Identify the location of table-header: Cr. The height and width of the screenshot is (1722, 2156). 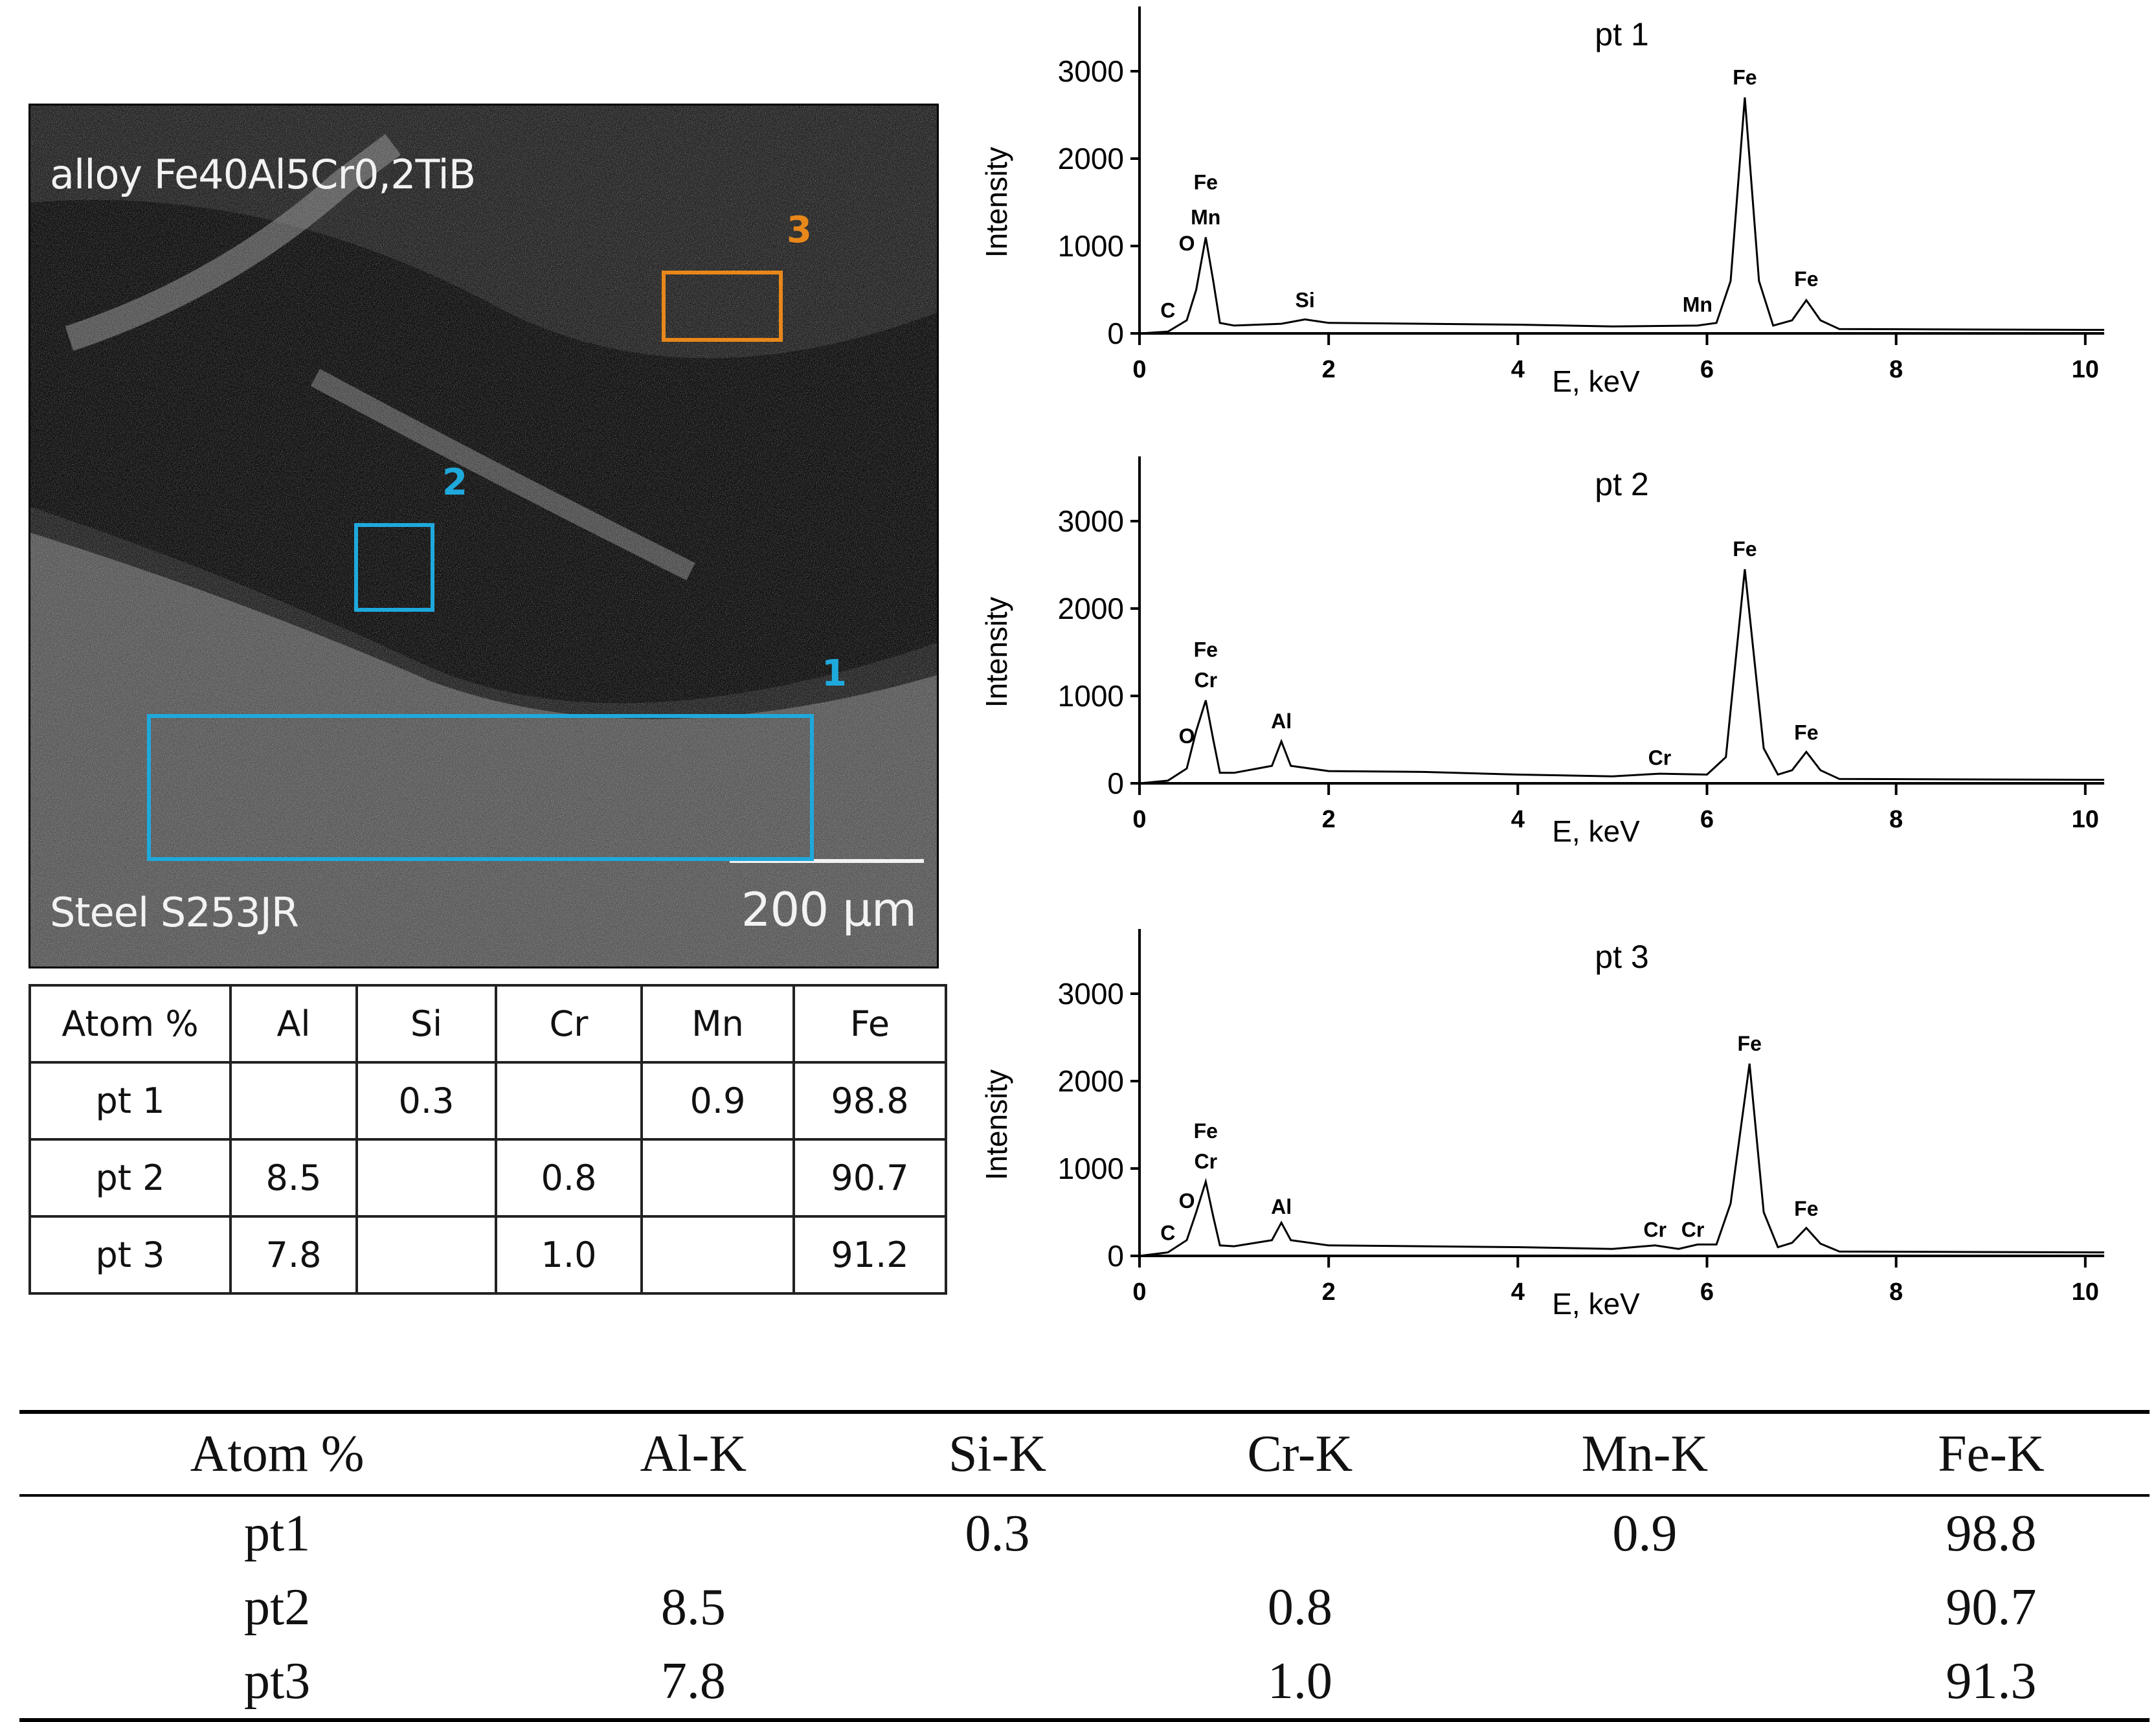
(569, 1024).